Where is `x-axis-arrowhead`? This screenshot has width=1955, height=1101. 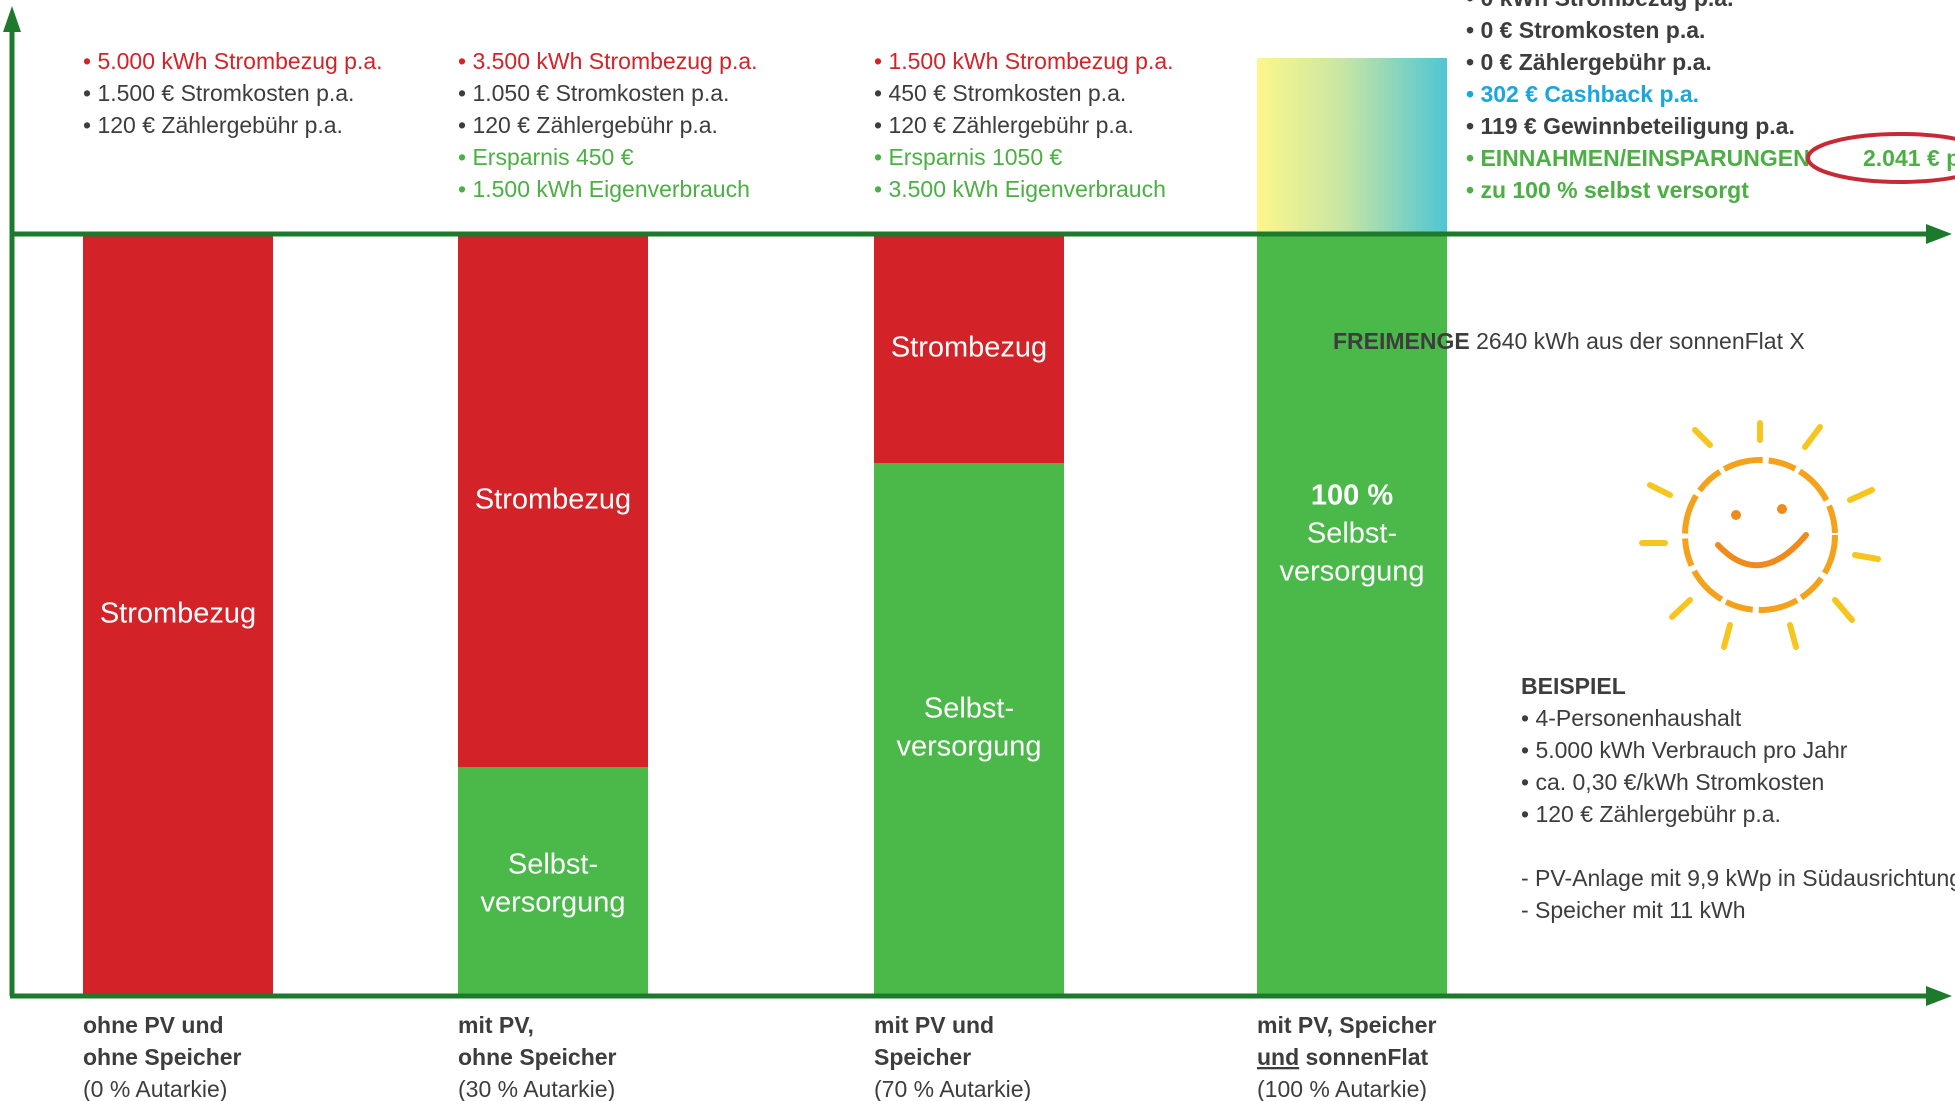 x-axis-arrowhead is located at coordinates (1939, 996).